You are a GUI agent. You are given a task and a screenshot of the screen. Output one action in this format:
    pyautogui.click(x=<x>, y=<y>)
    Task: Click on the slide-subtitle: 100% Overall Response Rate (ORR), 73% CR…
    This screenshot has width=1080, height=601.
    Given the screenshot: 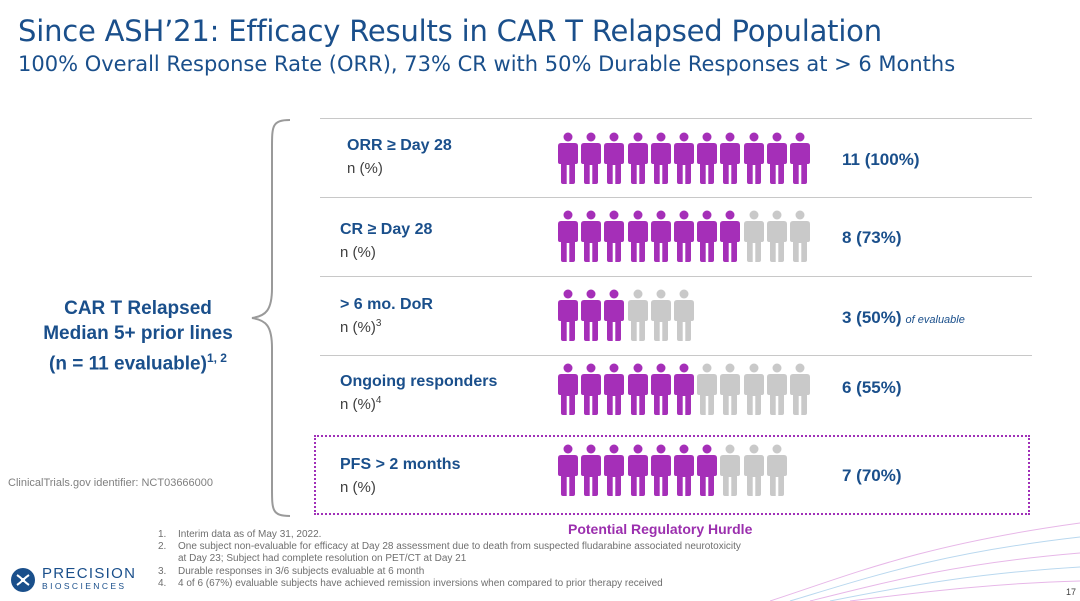 What is the action you would take?
    pyautogui.click(x=487, y=64)
    